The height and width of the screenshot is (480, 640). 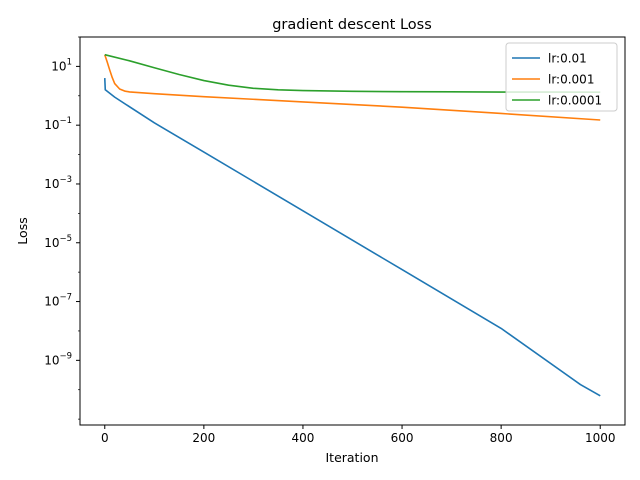 What do you see at coordinates (58, 183) in the screenshot?
I see `y-tick-label: 10⁻³` at bounding box center [58, 183].